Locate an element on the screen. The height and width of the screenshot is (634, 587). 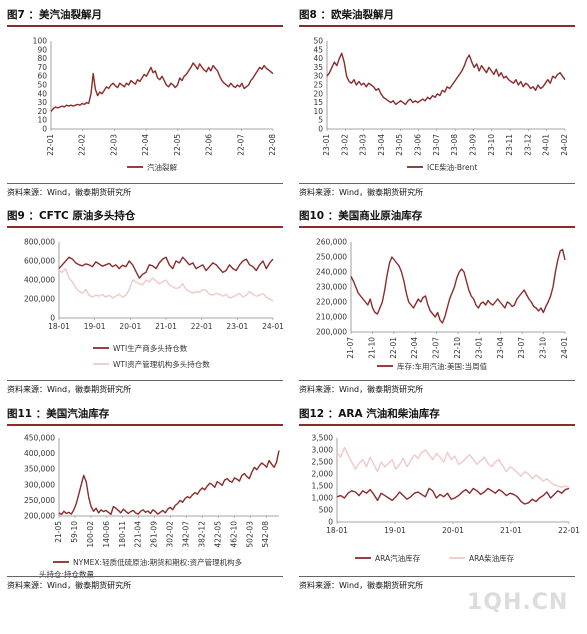
x-tick-label: 22-02 is located at coordinates (82, 145).